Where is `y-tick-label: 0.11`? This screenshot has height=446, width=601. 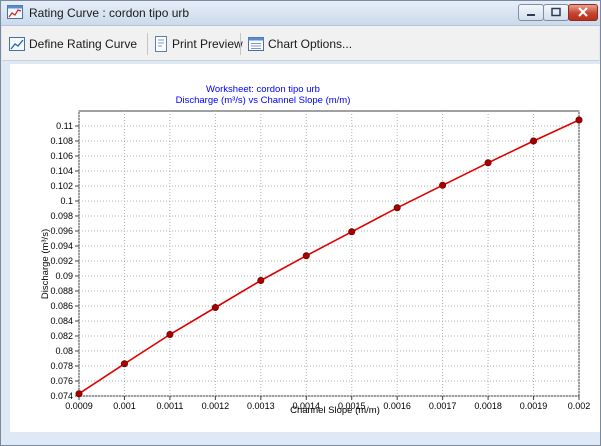
y-tick-label: 0.11 is located at coordinates (64, 126).